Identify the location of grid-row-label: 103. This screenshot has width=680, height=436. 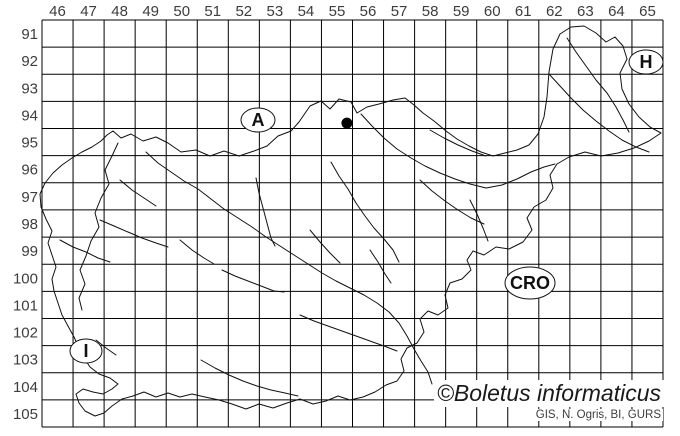
(25, 360).